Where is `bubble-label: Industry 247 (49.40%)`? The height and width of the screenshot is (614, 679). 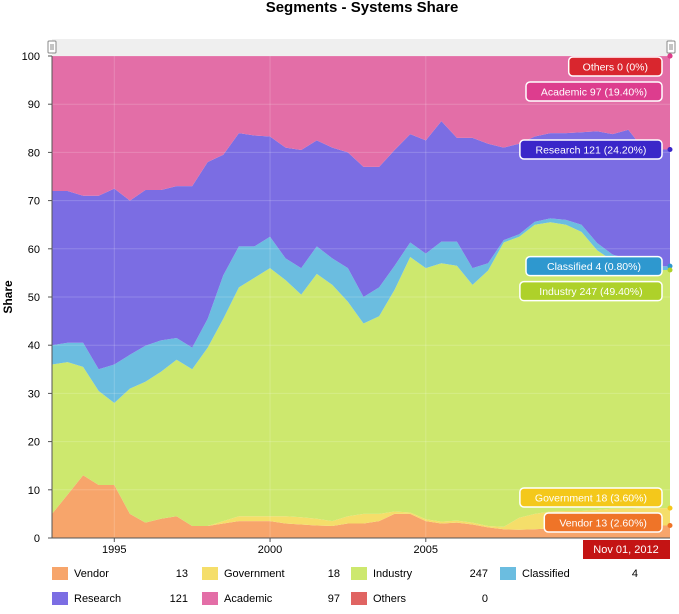
bubble-label: Industry 247 (49.40%) is located at coordinates (590, 292).